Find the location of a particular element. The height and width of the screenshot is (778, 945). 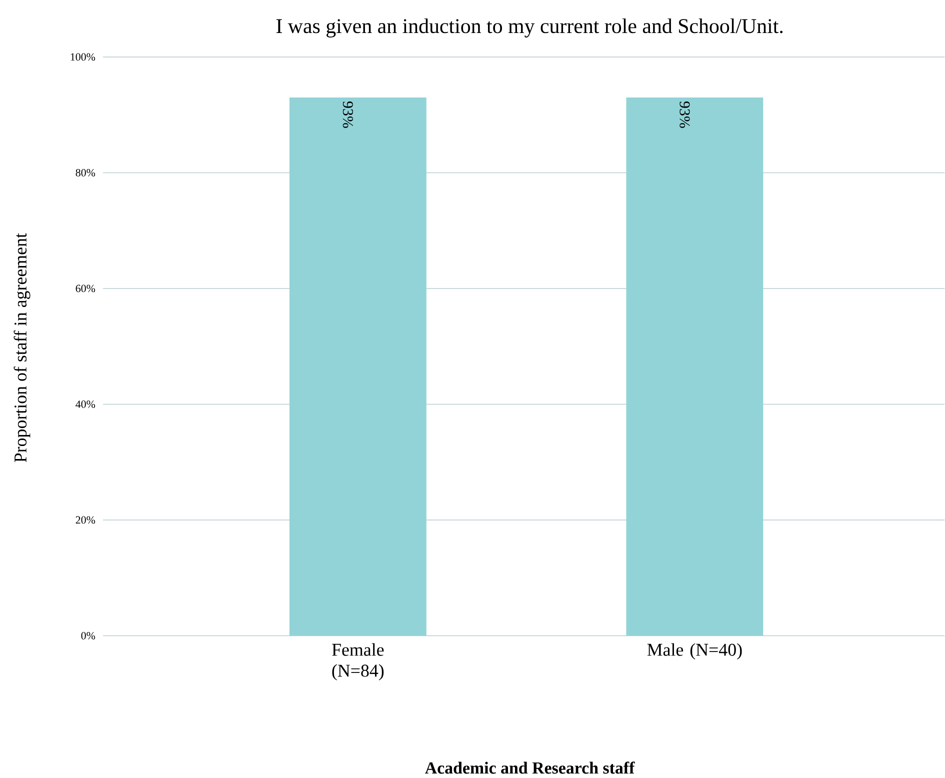

y-tick-label: 0% is located at coordinates (88, 636).